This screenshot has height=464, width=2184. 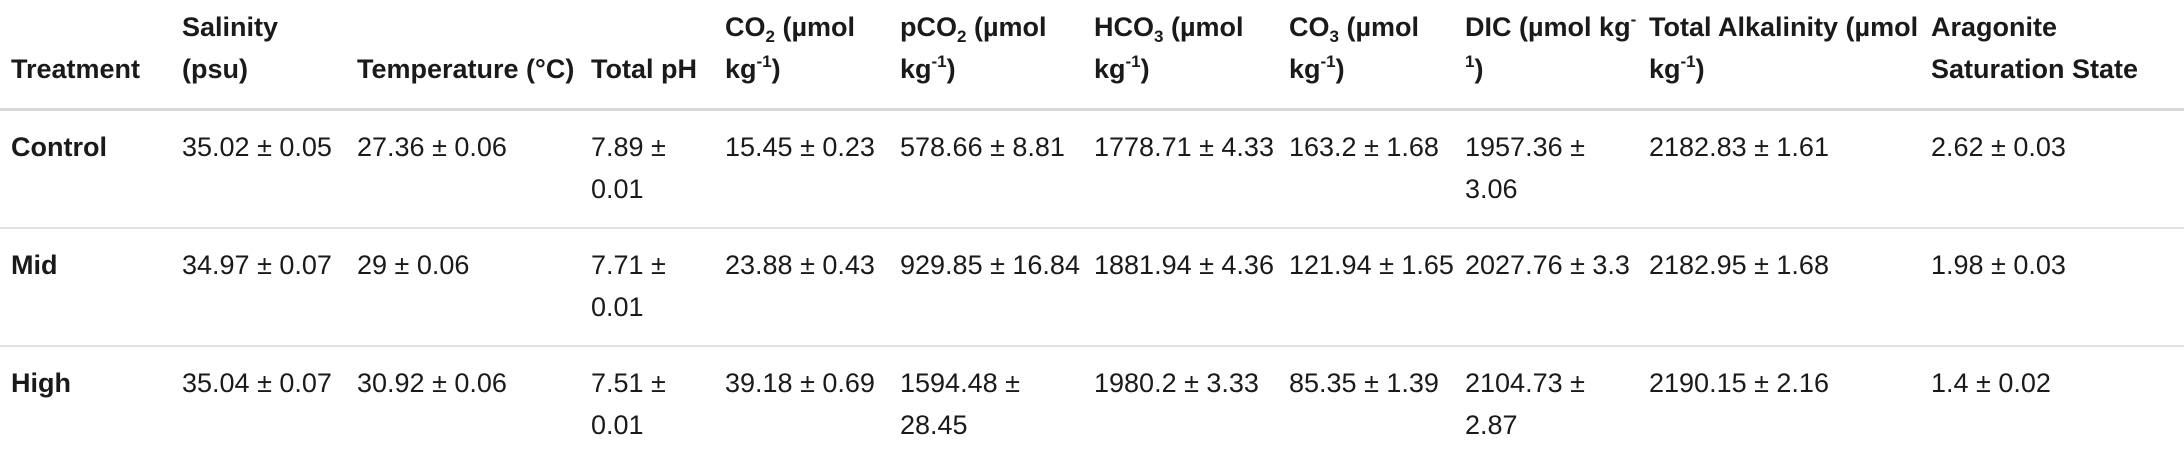 What do you see at coordinates (1364, 147) in the screenshot?
I see `co3-cell: 163.2 ± 1.68` at bounding box center [1364, 147].